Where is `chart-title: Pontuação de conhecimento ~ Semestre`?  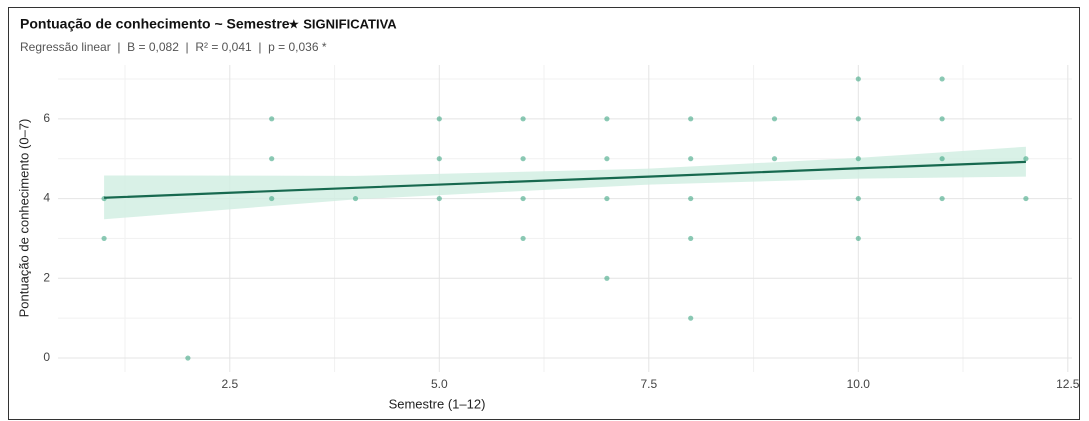 chart-title: Pontuação de conhecimento ~ Semestre is located at coordinates (155, 24).